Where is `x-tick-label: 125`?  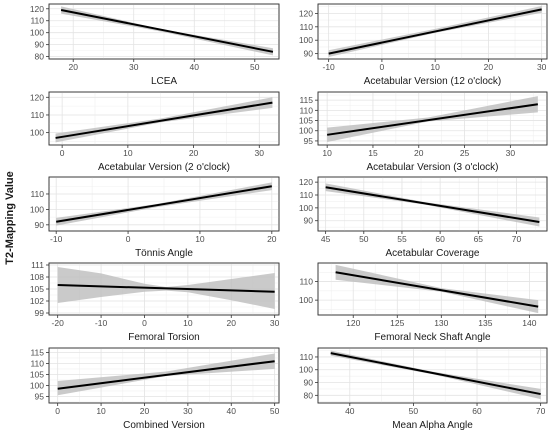
x-tick-label: 125 is located at coordinates (397, 323).